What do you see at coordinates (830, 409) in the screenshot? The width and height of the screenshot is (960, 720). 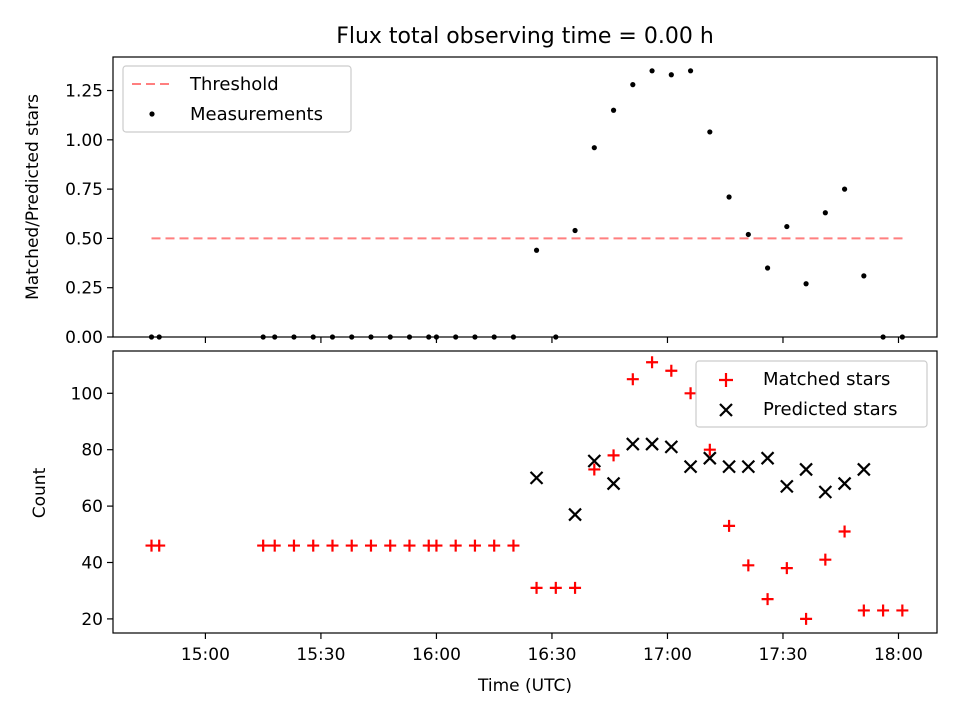 I see `legend-predicted-label: Predicted stars` at bounding box center [830, 409].